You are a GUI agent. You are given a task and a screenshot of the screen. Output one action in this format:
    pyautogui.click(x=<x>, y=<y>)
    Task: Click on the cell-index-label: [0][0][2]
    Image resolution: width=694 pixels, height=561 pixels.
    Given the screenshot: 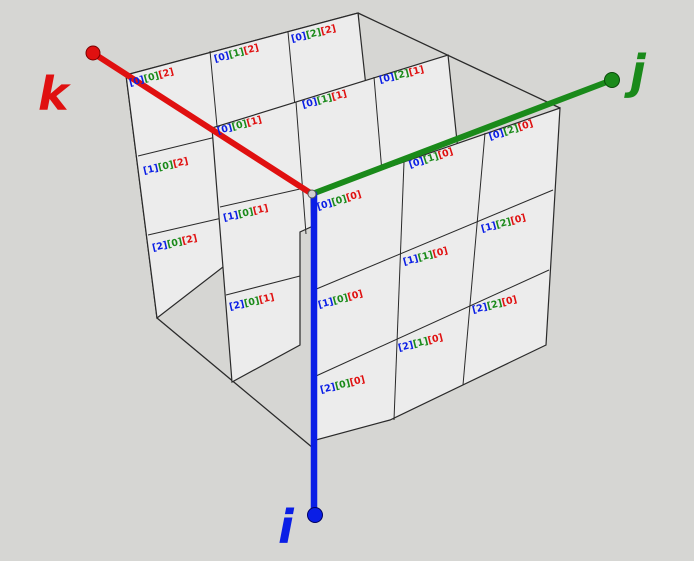 What is the action you would take?
    pyautogui.click(x=151, y=77)
    